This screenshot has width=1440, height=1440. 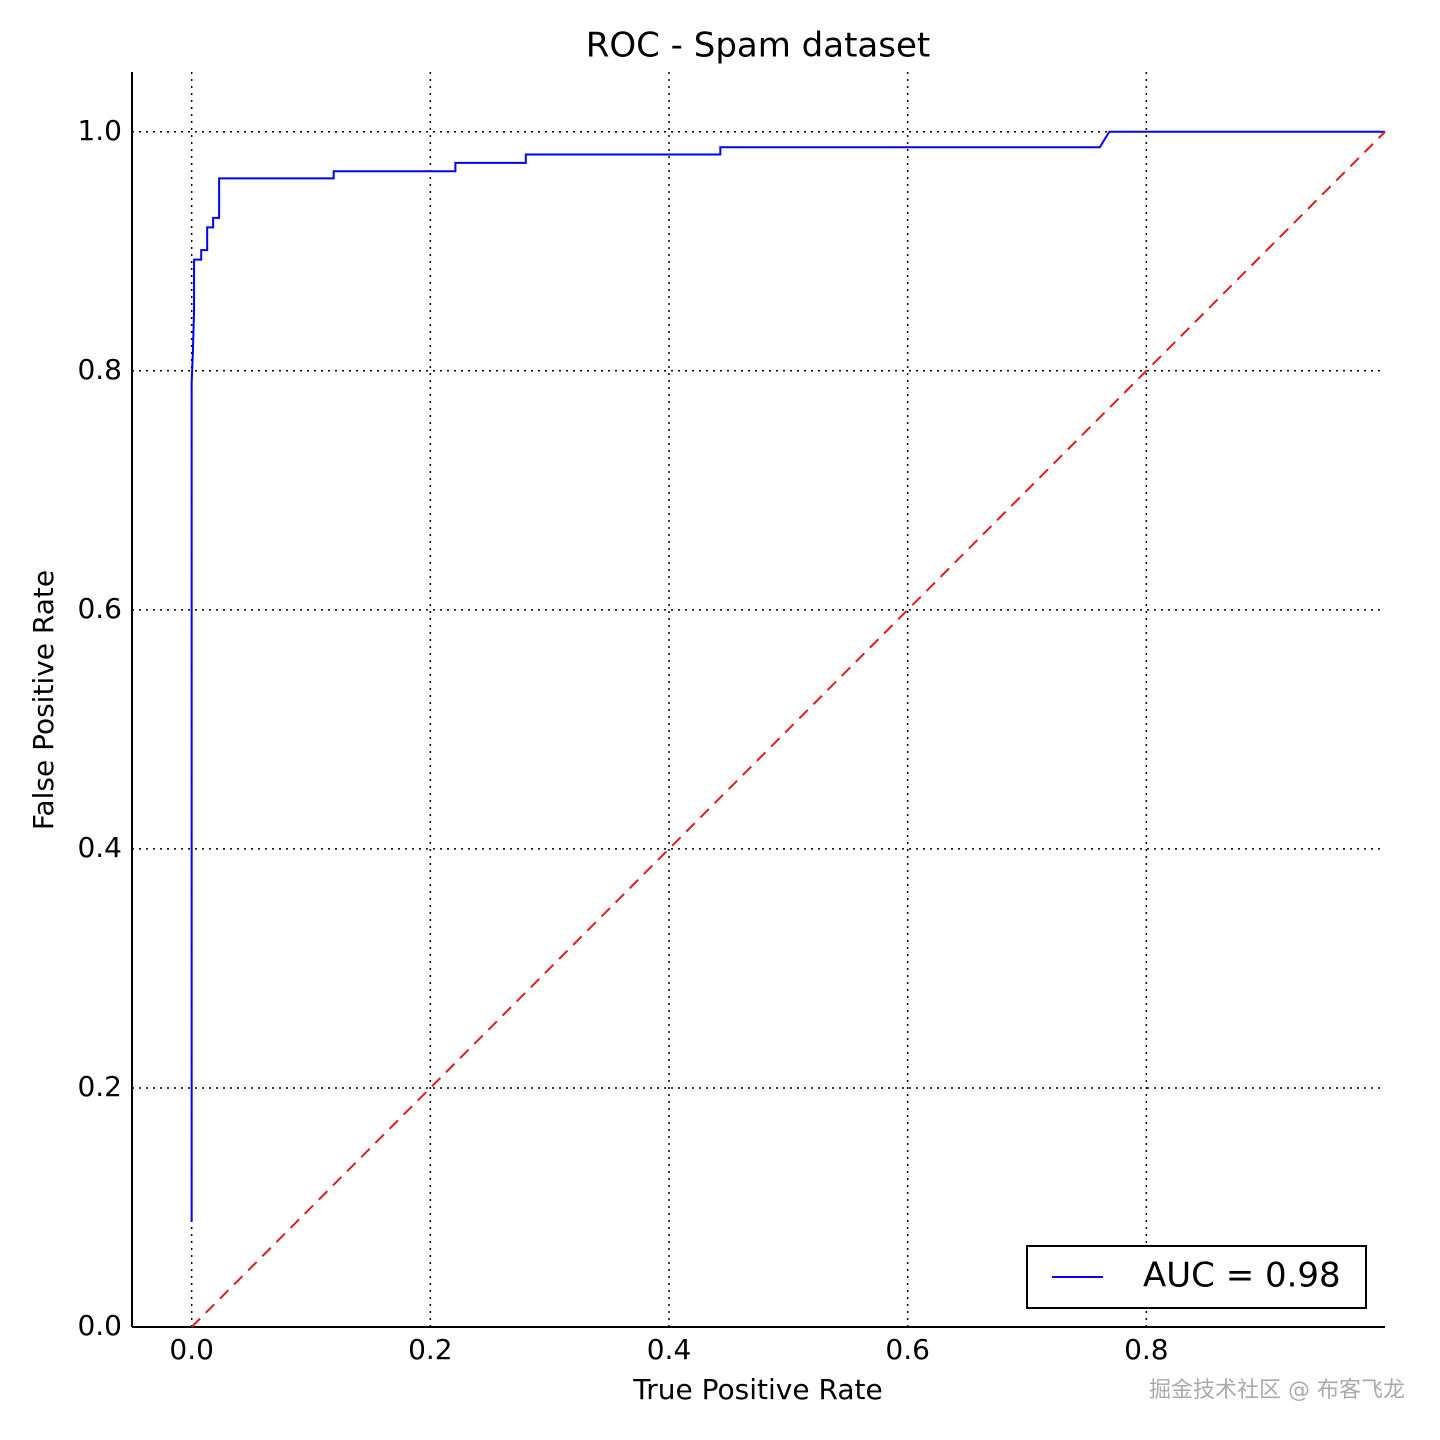 What do you see at coordinates (99, 1086) in the screenshot?
I see `y-tick-label: 0.2` at bounding box center [99, 1086].